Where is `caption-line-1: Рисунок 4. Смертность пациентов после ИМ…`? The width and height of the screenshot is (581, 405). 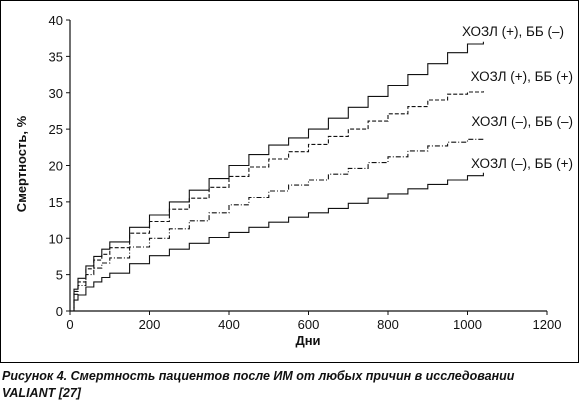
caption-line-1: Рисунок 4. Смертность пациентов после ИМ… is located at coordinates (258, 376).